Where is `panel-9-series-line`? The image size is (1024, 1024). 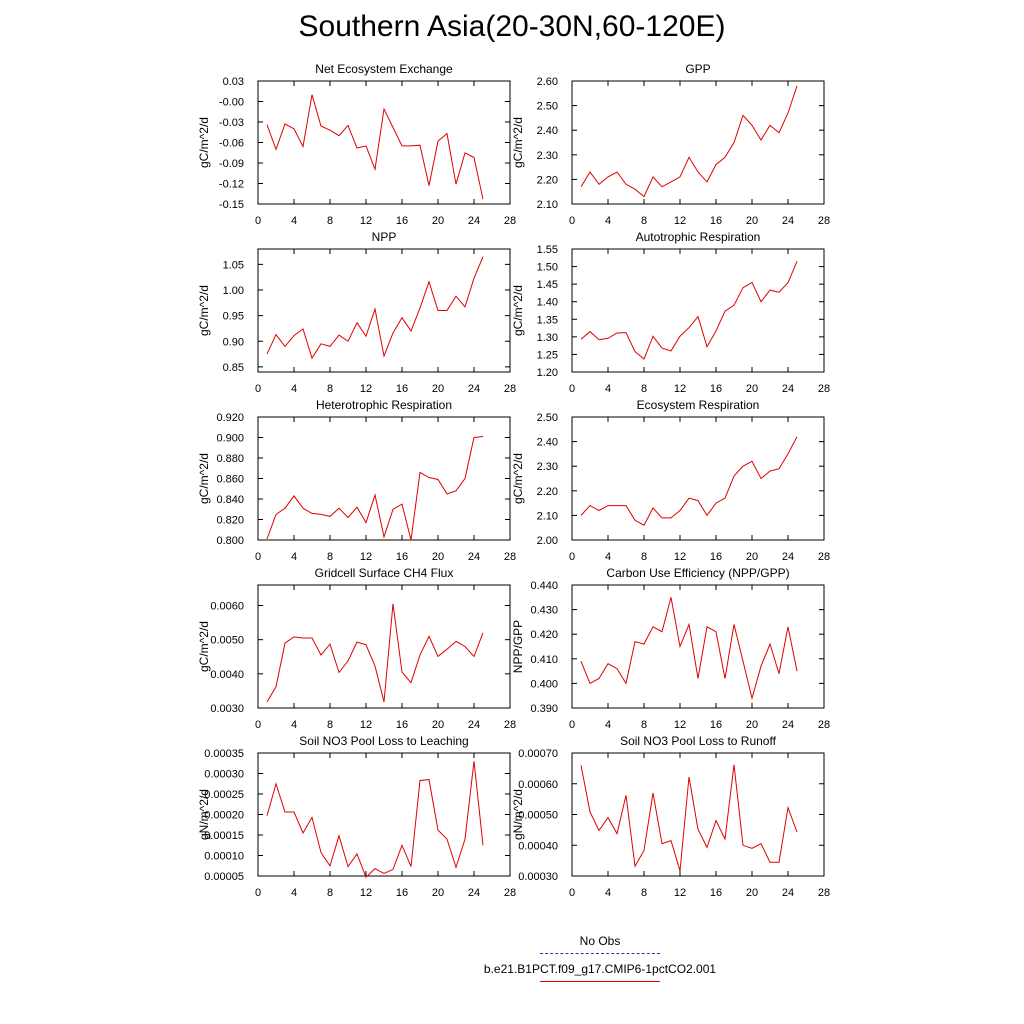 panel-9-series-line is located at coordinates (375, 820).